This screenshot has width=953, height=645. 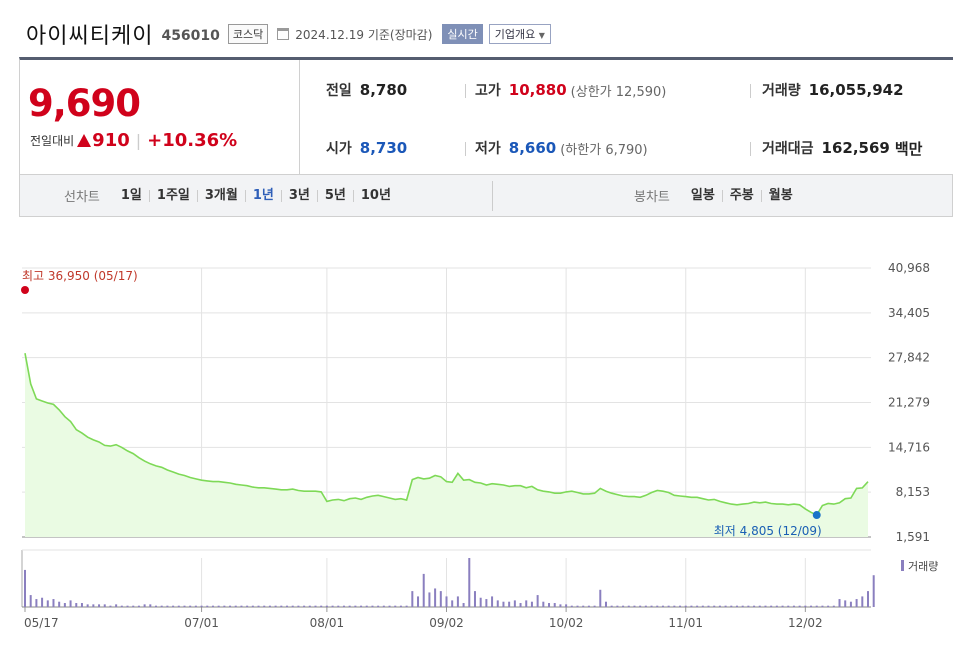 What do you see at coordinates (842, 148) in the screenshot?
I see `trading-amount: 거래대금 162,569 백만` at bounding box center [842, 148].